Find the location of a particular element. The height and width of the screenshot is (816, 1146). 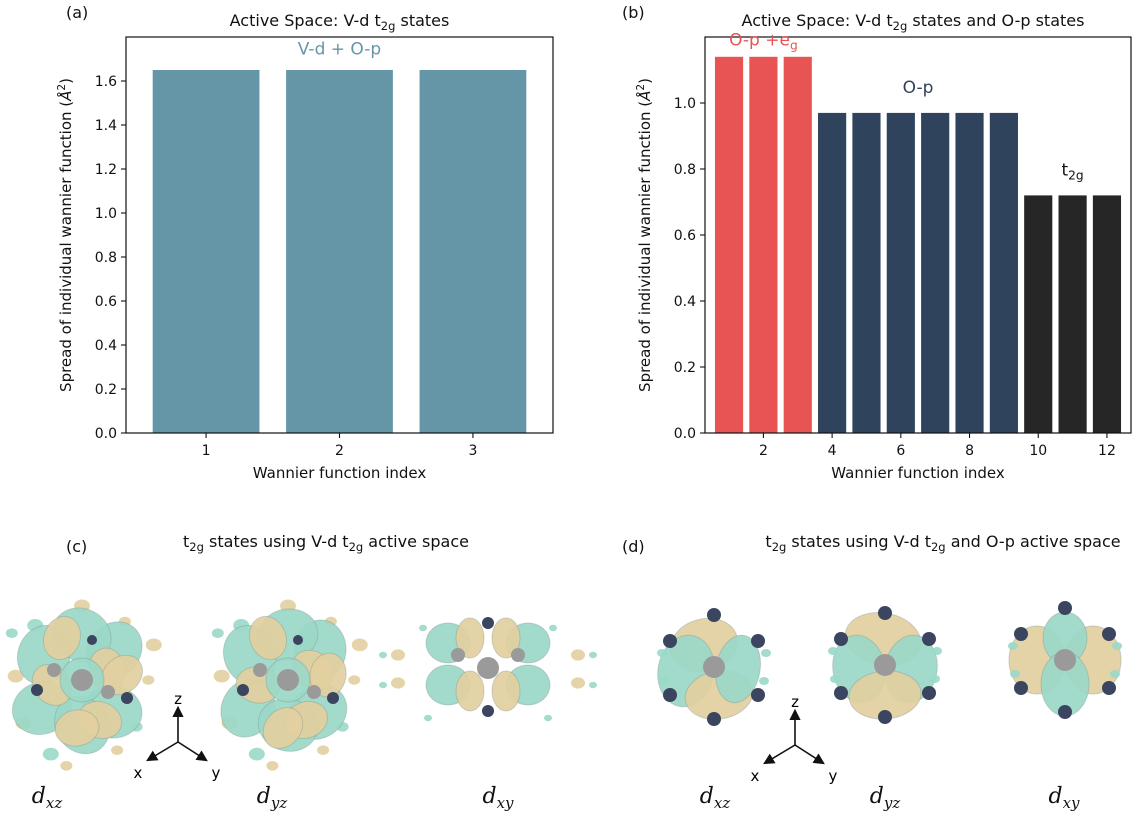

x-tick-label: 3 is located at coordinates (472, 451).